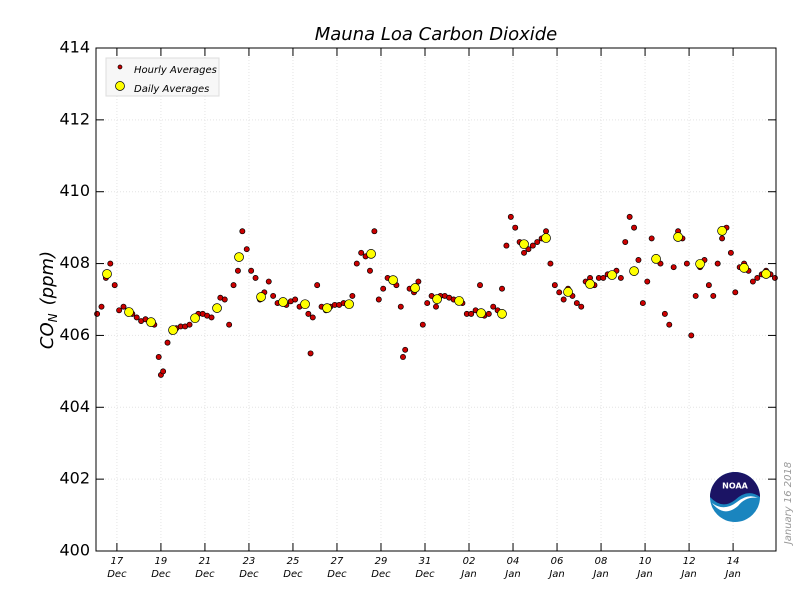 The image size is (800, 600). Describe the element at coordinates (74, 334) in the screenshot. I see `y-tick-label: 406` at that location.